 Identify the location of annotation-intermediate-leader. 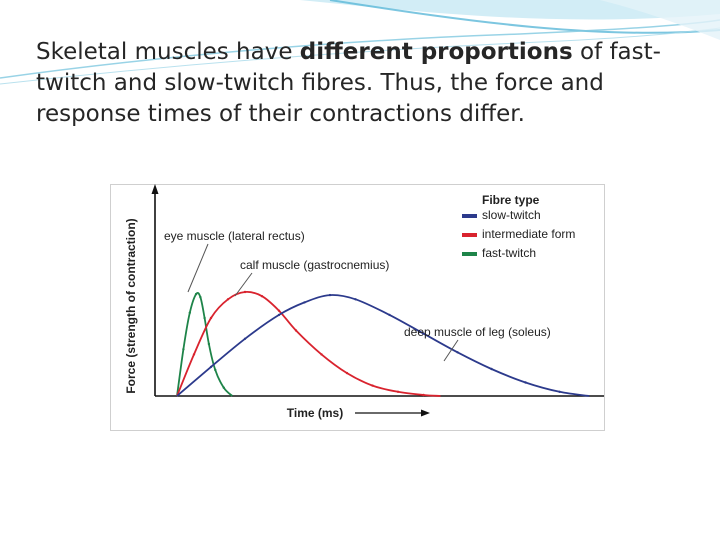
(243, 284).